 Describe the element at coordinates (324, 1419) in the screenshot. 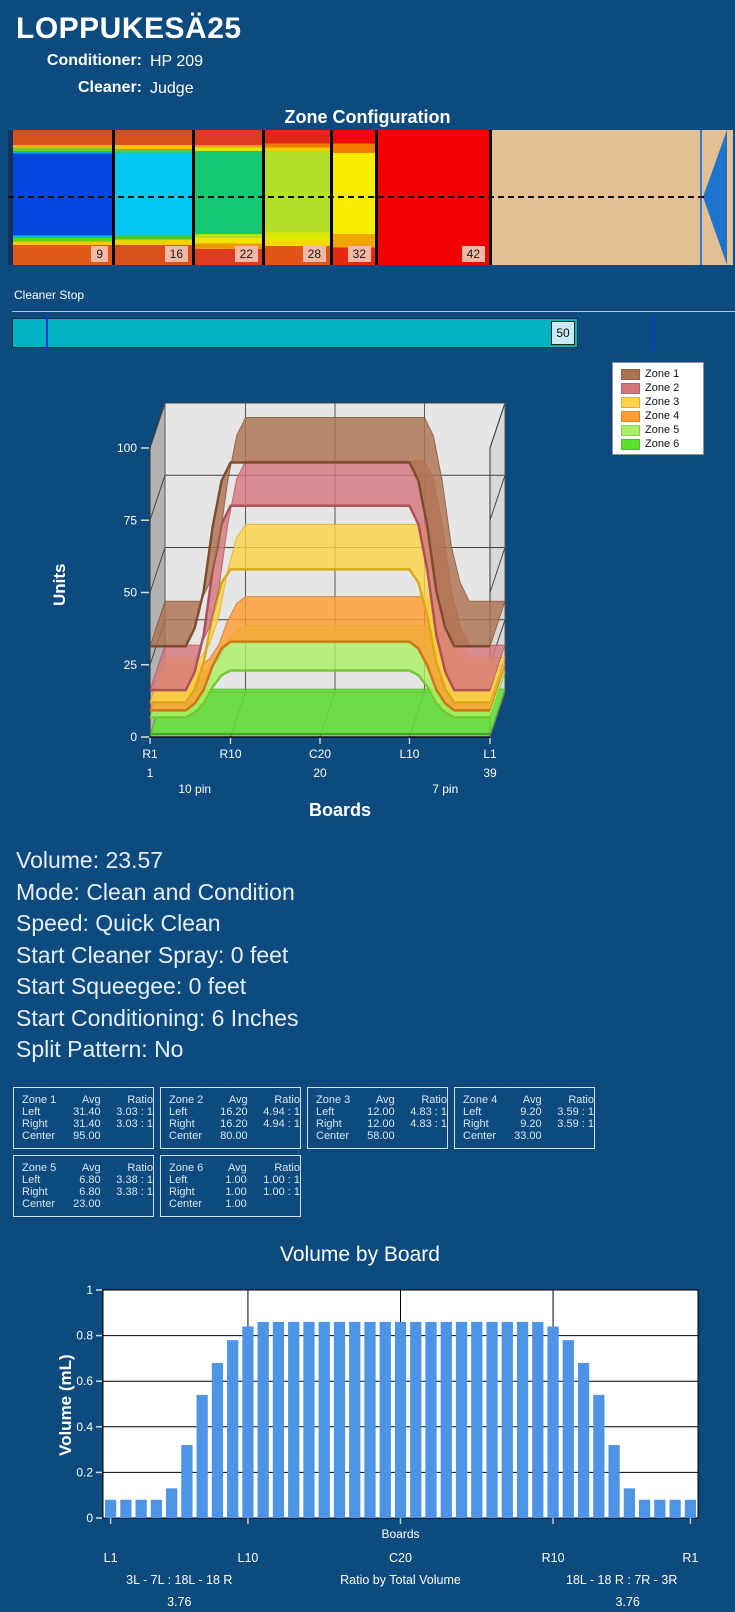

I see `bar-L15` at that location.